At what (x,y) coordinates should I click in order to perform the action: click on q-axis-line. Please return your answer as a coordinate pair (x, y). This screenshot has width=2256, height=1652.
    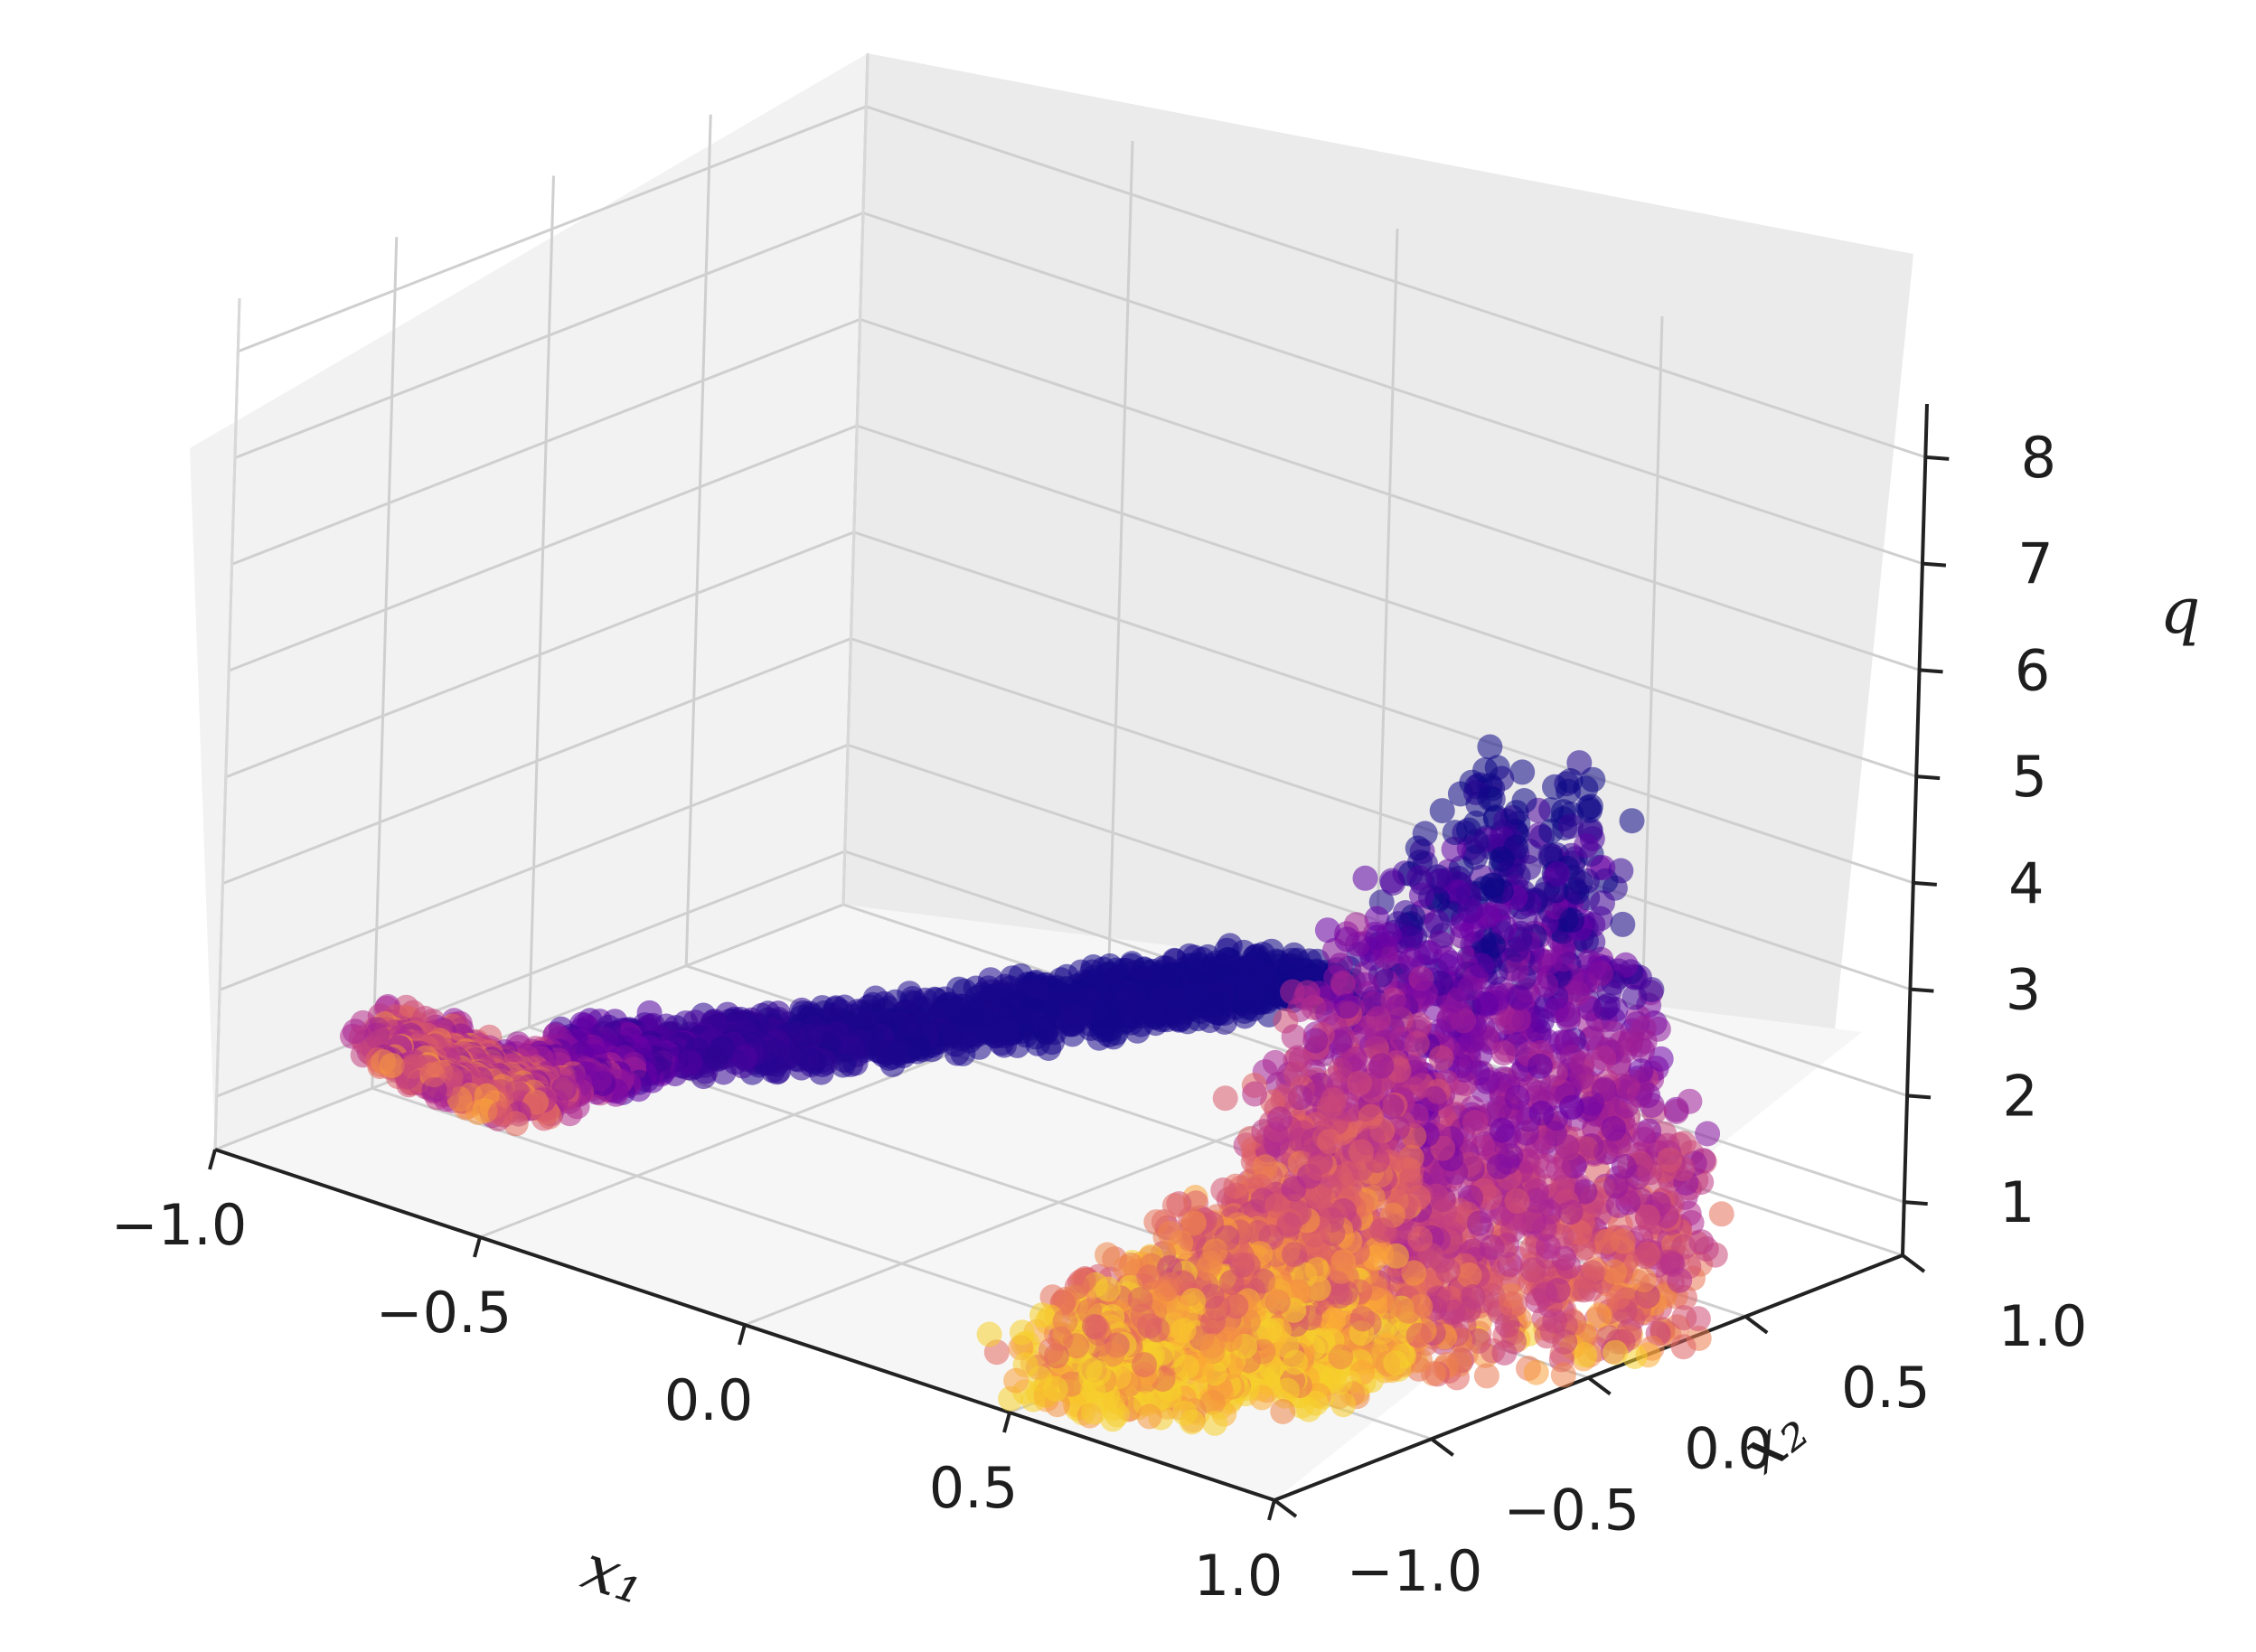
    Looking at the image, I should click on (1915, 829).